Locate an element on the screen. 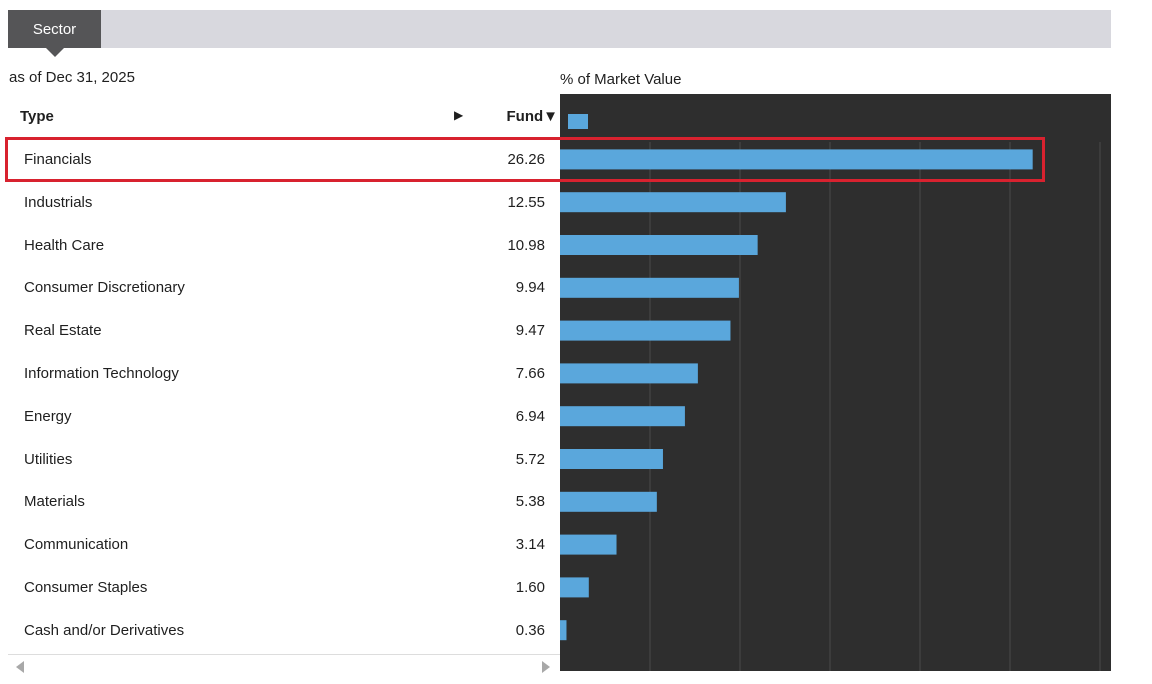  tab-active-pointer is located at coordinates (55, 52).